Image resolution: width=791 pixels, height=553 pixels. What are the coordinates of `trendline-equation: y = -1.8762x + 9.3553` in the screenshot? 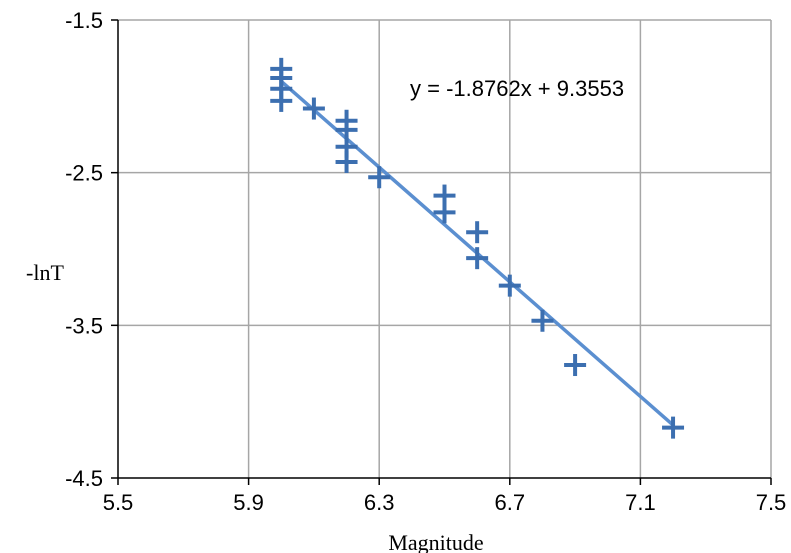 It's located at (517, 88).